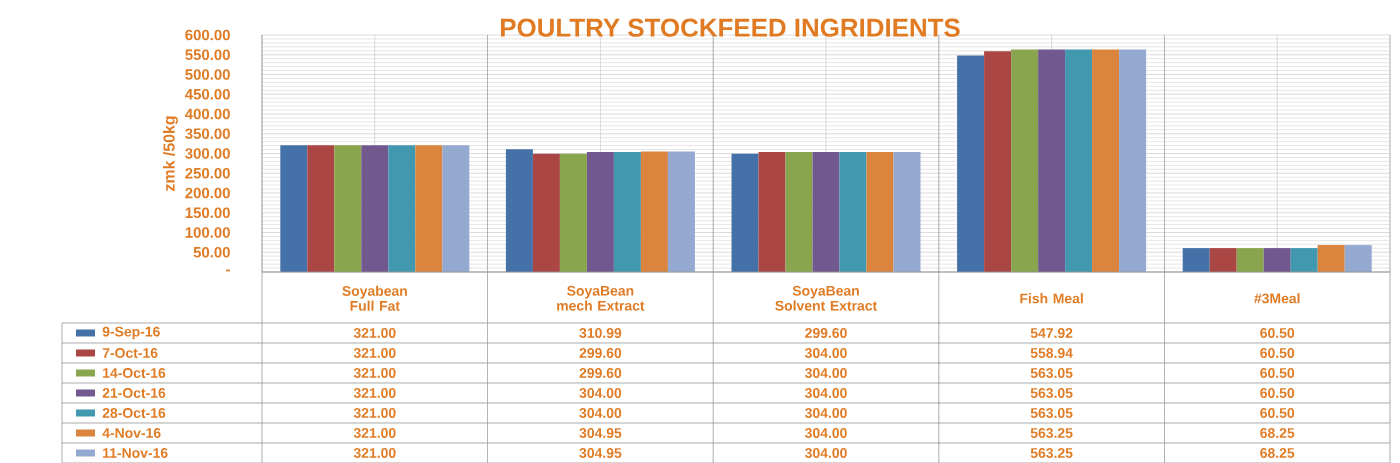 The height and width of the screenshot is (463, 1400). I want to click on y-tick-label: 550.00, so click(207, 54).